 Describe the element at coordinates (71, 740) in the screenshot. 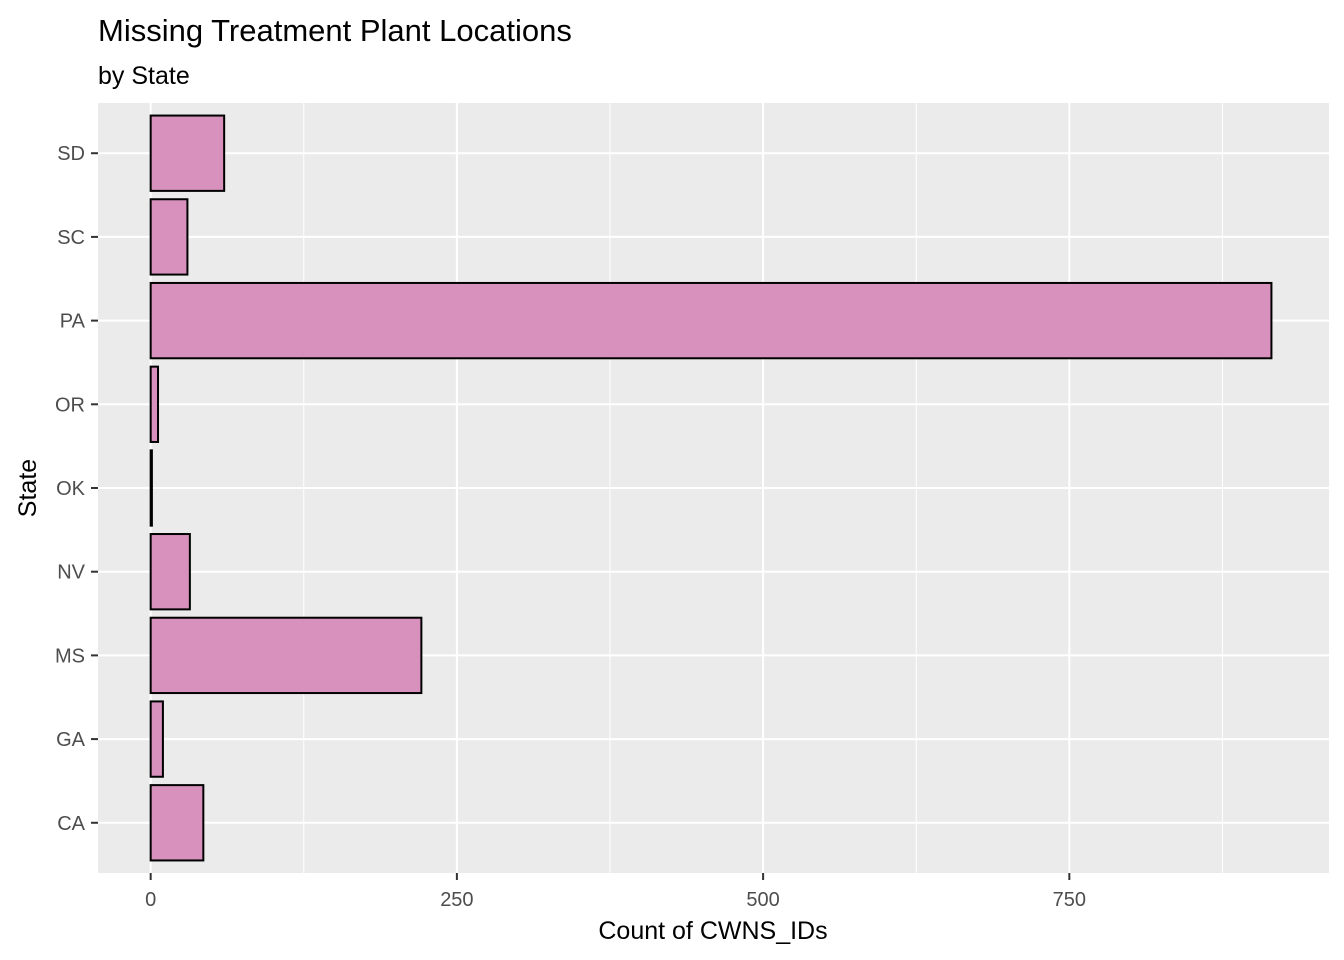

I see `y-tick-label-ga: GA` at that location.